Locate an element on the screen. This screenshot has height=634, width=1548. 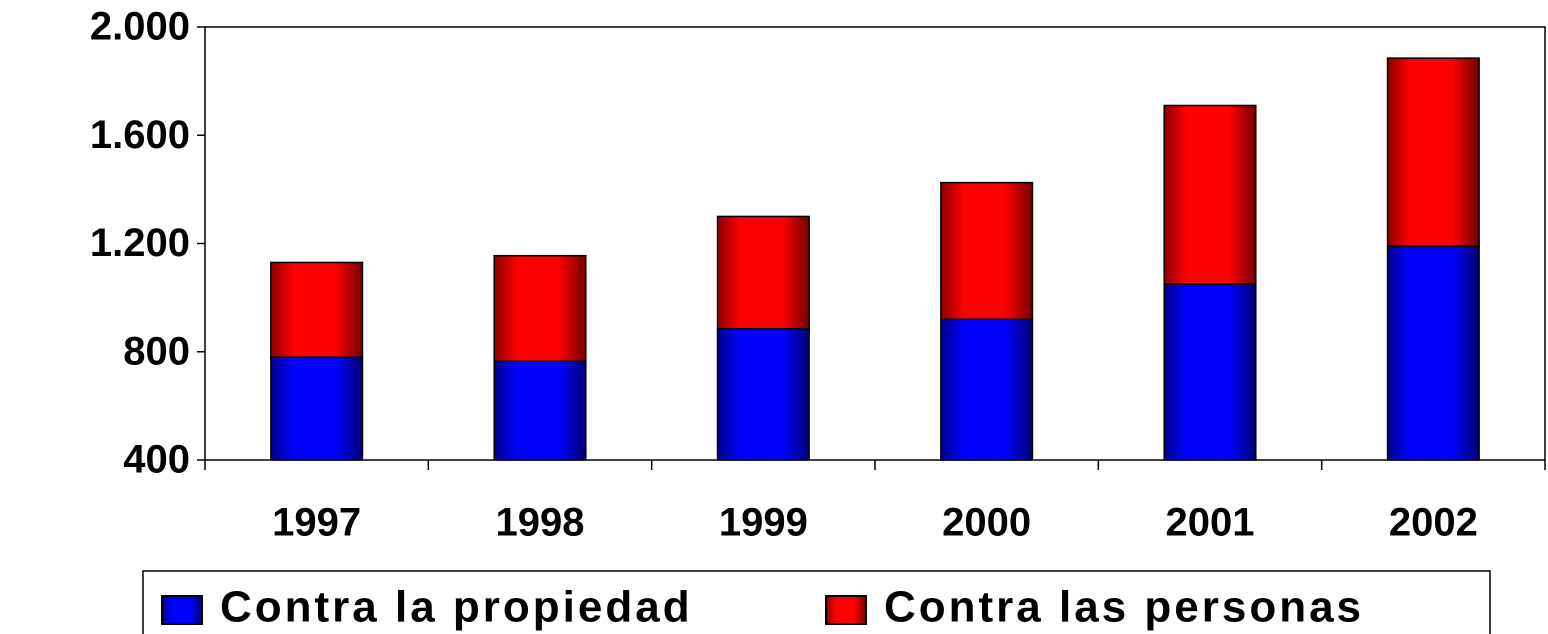
y-tick-label: 800 is located at coordinates (156, 351).